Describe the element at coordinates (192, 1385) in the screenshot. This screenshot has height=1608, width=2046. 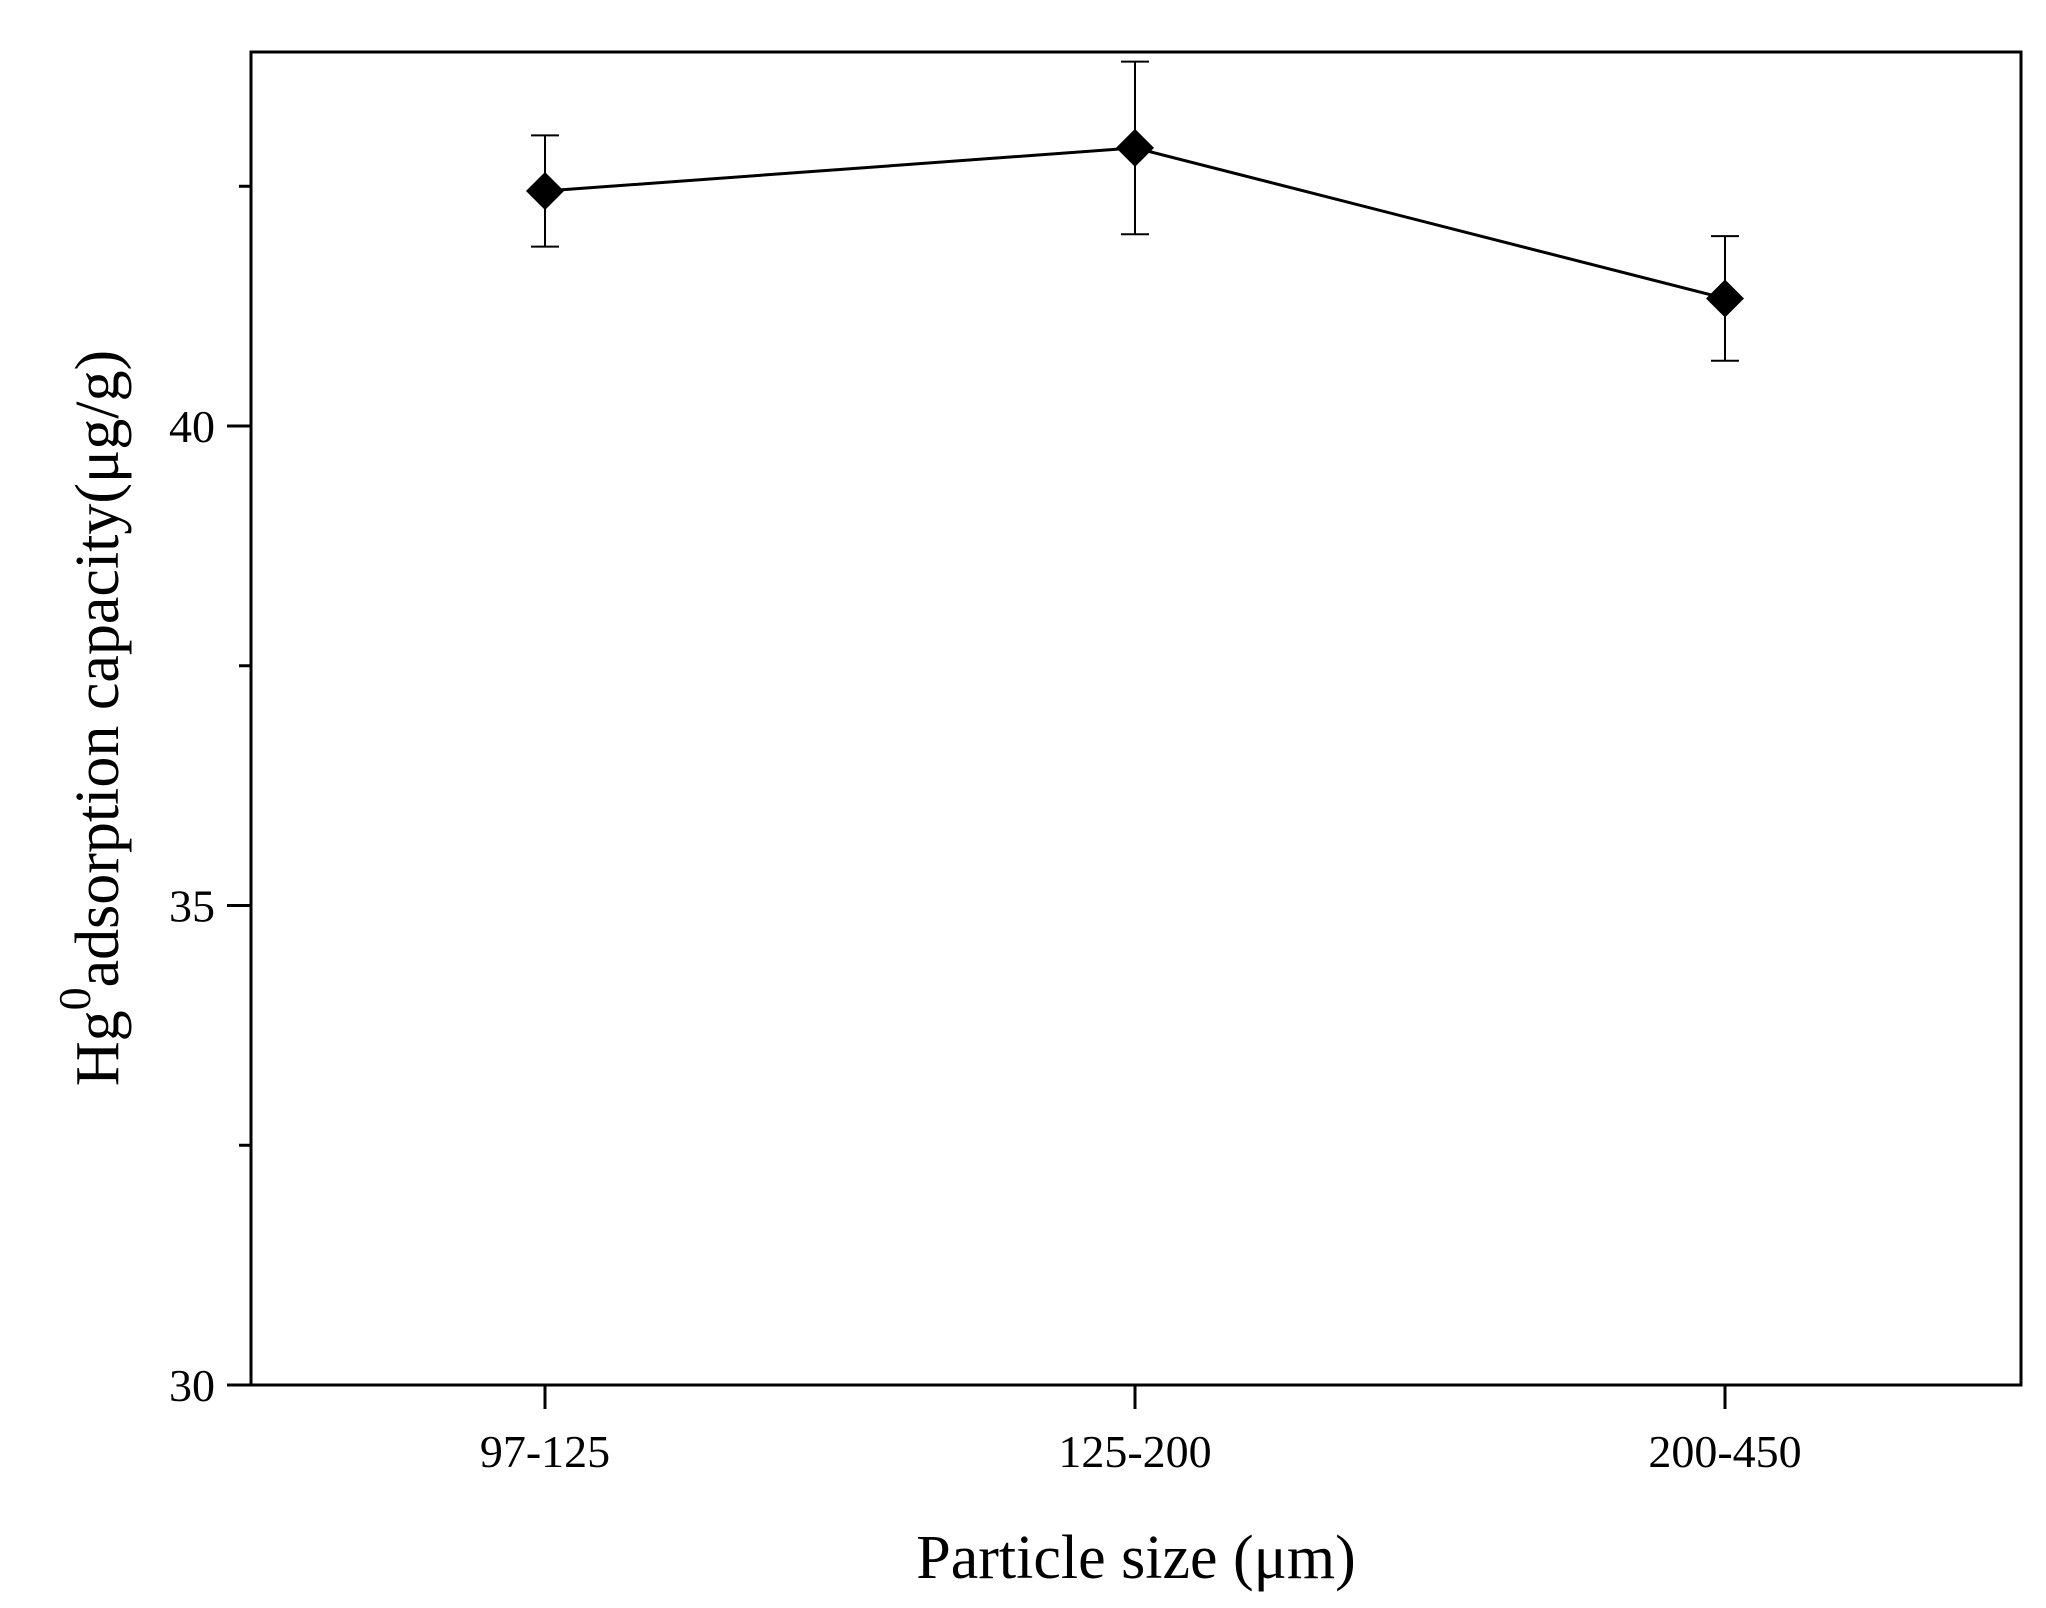
I see `y-tick-label: 30` at that location.